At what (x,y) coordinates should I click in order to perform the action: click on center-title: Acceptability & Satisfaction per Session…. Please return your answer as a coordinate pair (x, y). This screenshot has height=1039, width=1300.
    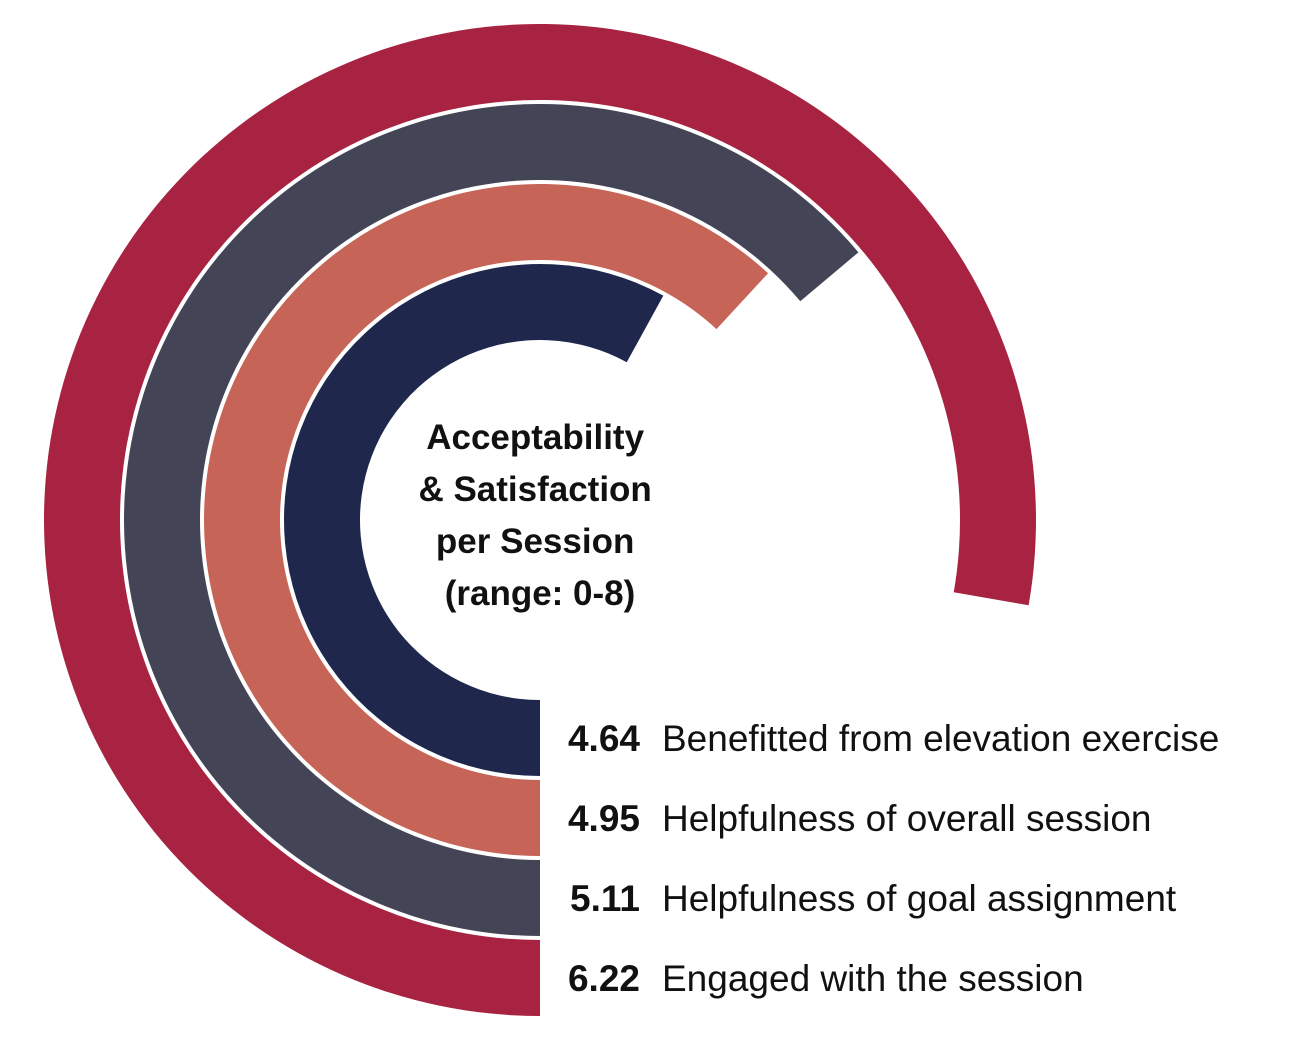
    Looking at the image, I should click on (539, 515).